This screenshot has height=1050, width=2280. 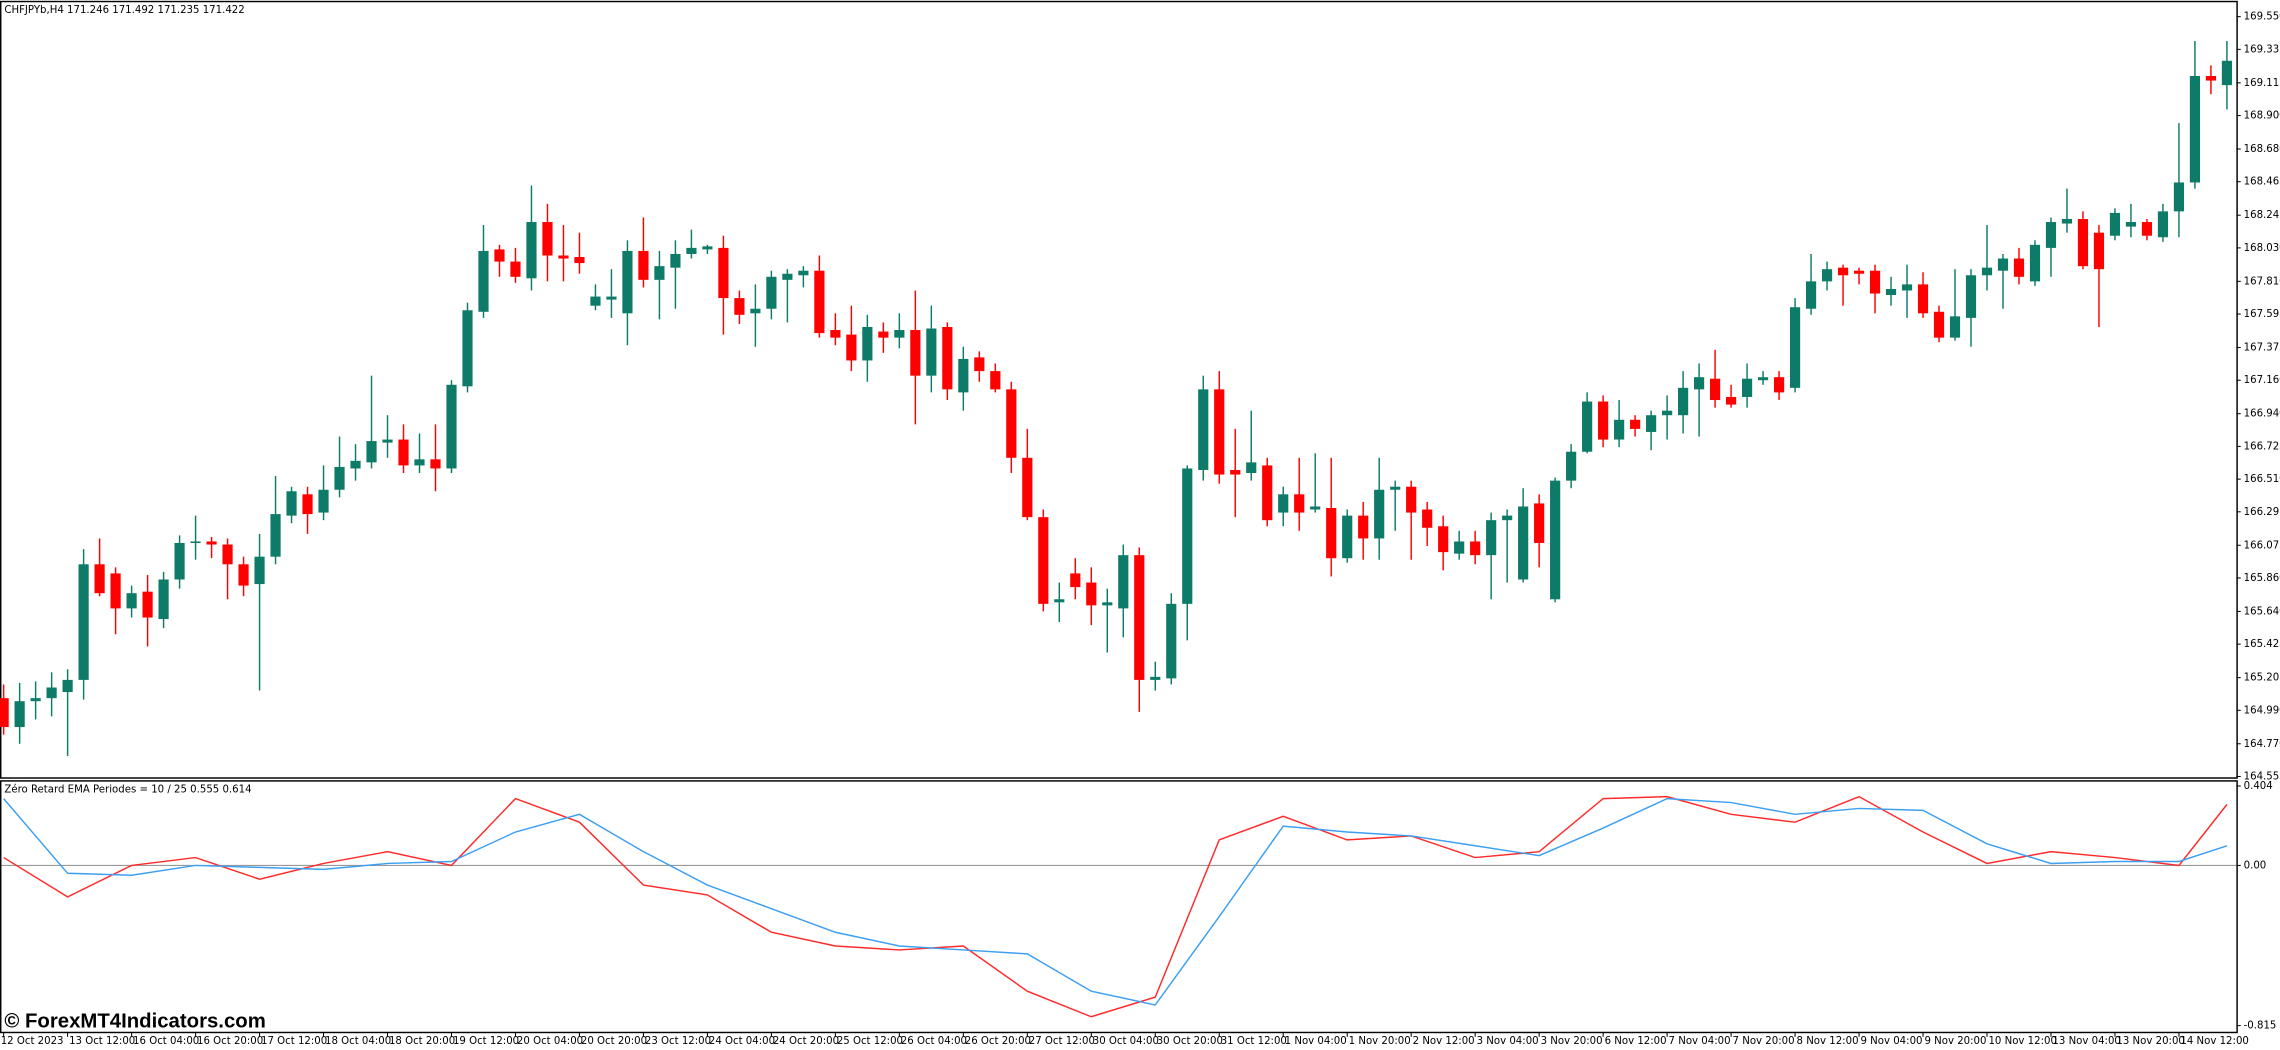 I want to click on y-tick-label: 168.465, so click(x=2262, y=182).